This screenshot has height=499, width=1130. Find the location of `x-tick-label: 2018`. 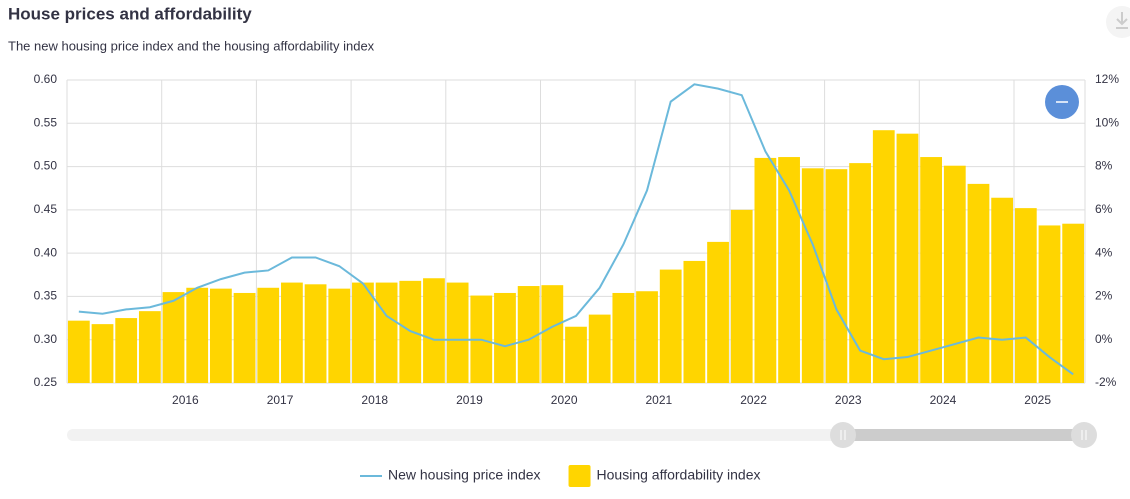

x-tick-label: 2018 is located at coordinates (374, 400).